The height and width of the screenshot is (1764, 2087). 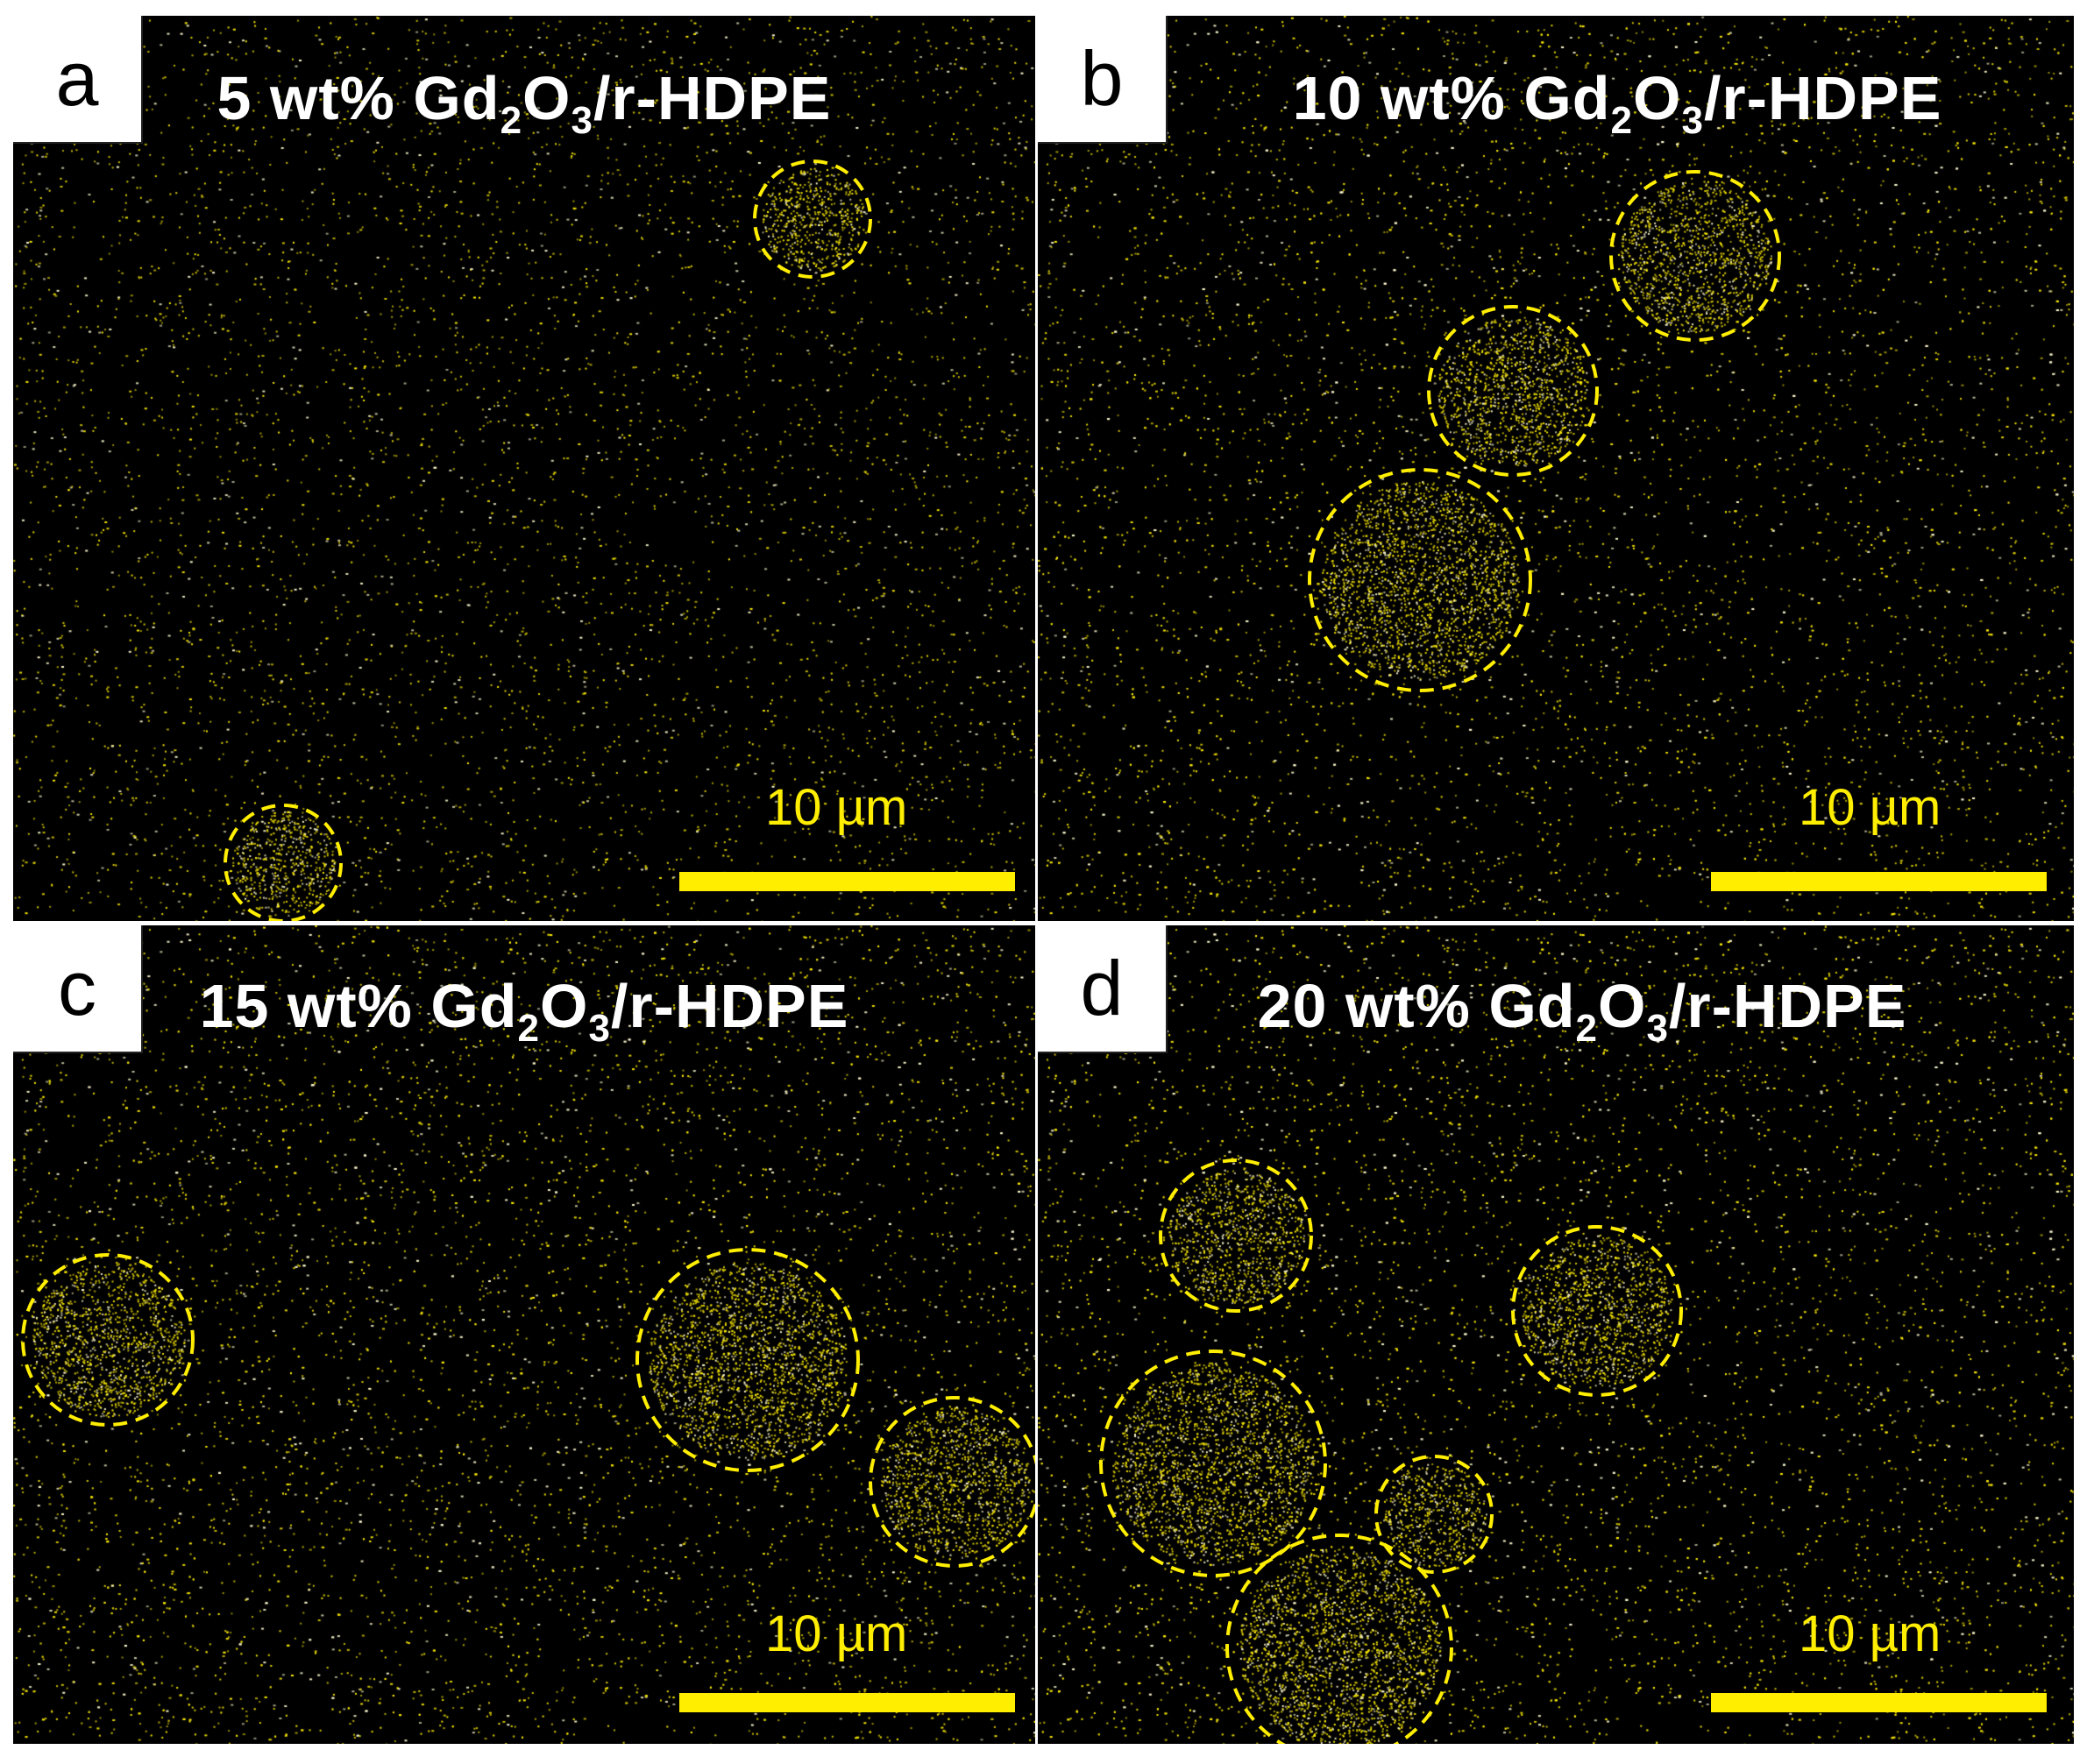 I want to click on panel-letter: b, so click(x=1103, y=80).